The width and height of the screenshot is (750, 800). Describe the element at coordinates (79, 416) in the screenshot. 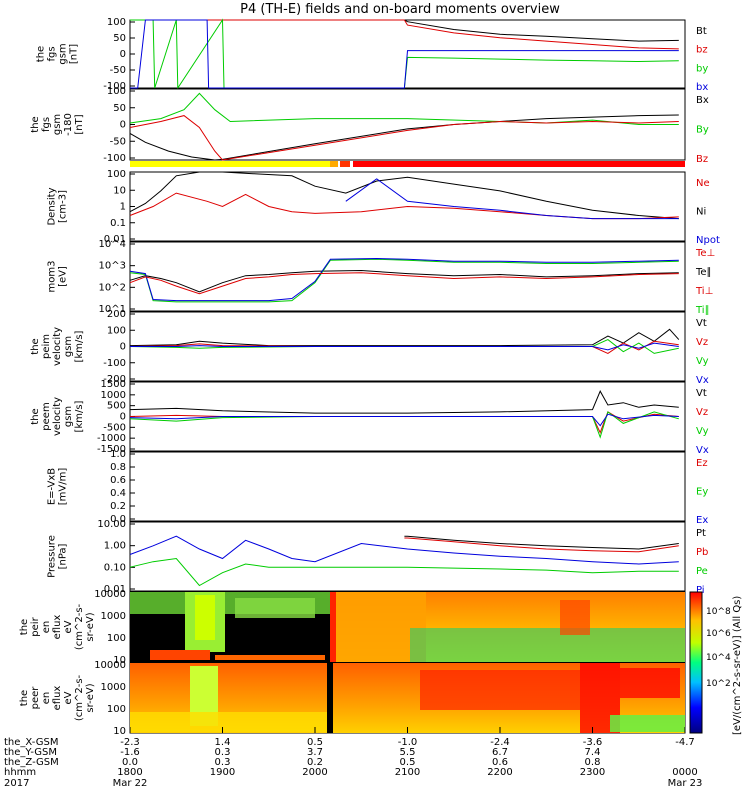

I see `y-axis-label-line: [km/s]` at that location.